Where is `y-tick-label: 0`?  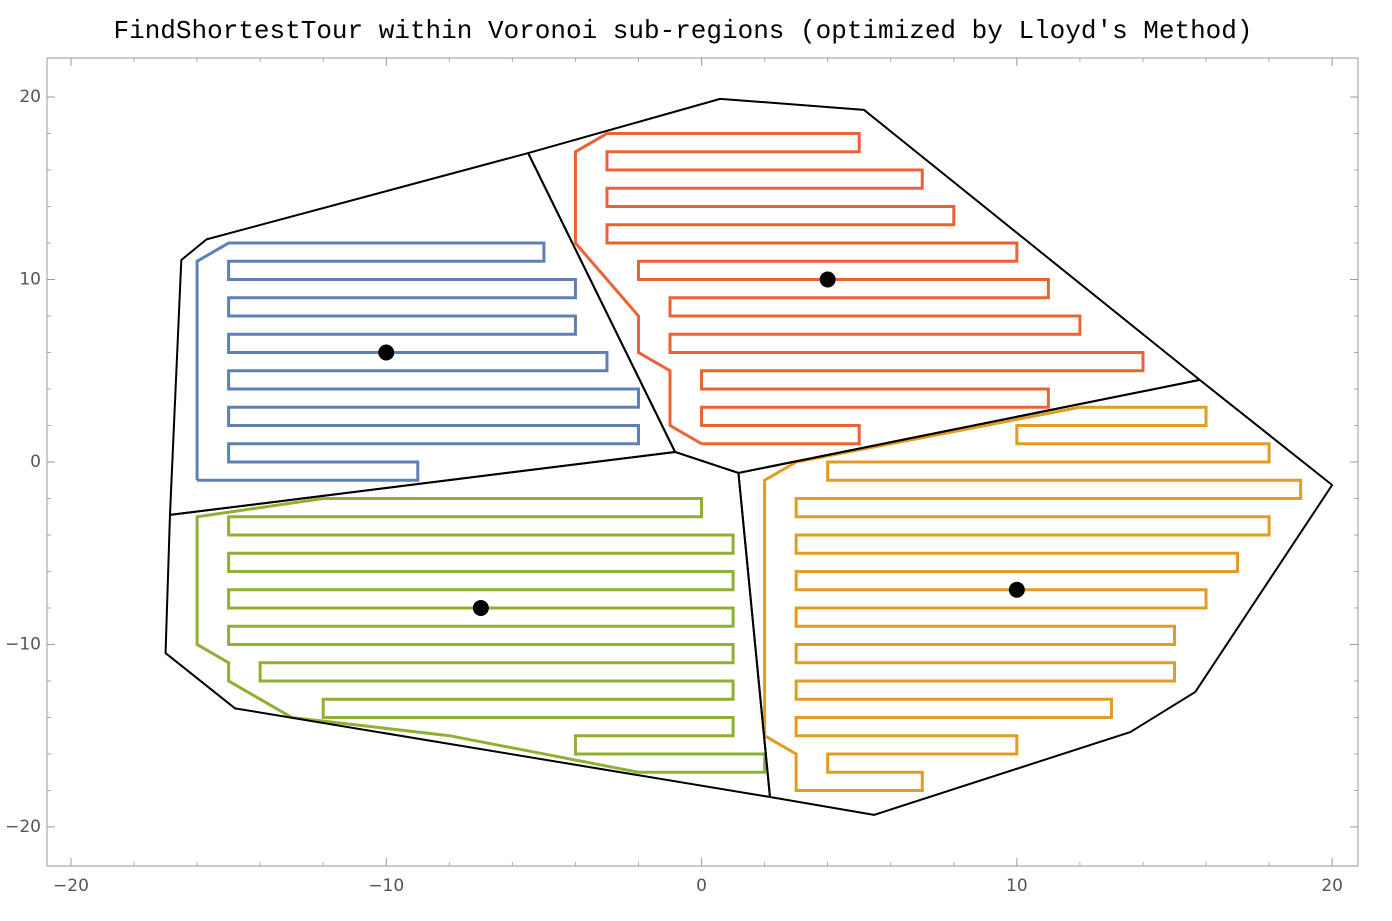
y-tick-label: 0 is located at coordinates (35, 462).